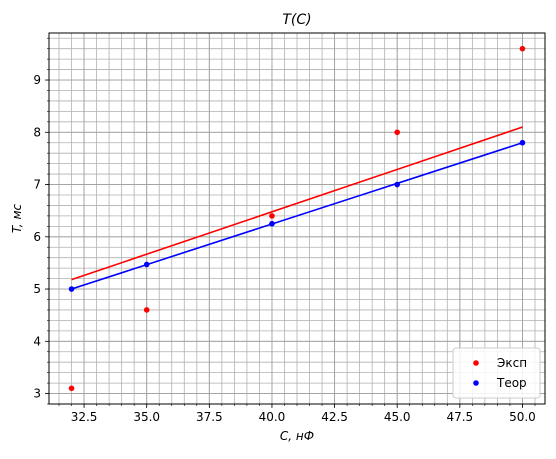 The height and width of the screenshot is (459, 556). Describe the element at coordinates (297, 436) in the screenshot. I see `x-axis-label: C, нФ` at that location.